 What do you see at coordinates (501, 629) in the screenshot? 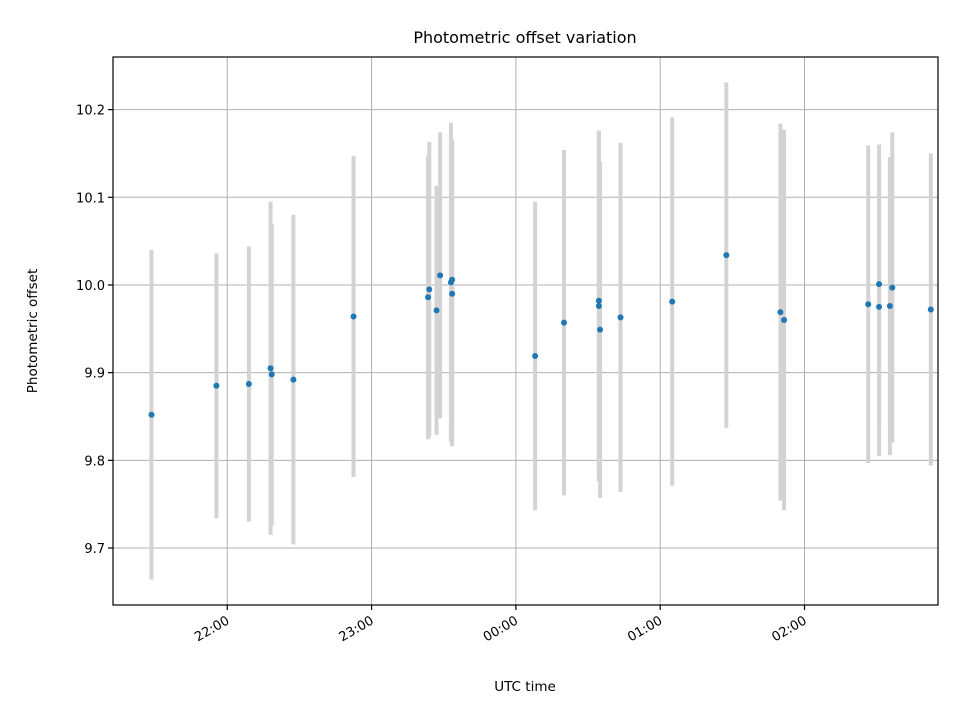
I see `x-tick-label: 00:00` at bounding box center [501, 629].